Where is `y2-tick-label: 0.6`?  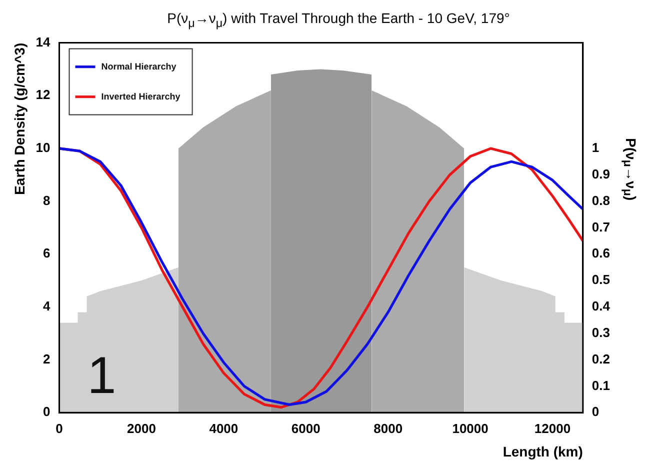 y2-tick-label: 0.6 is located at coordinates (601, 253).